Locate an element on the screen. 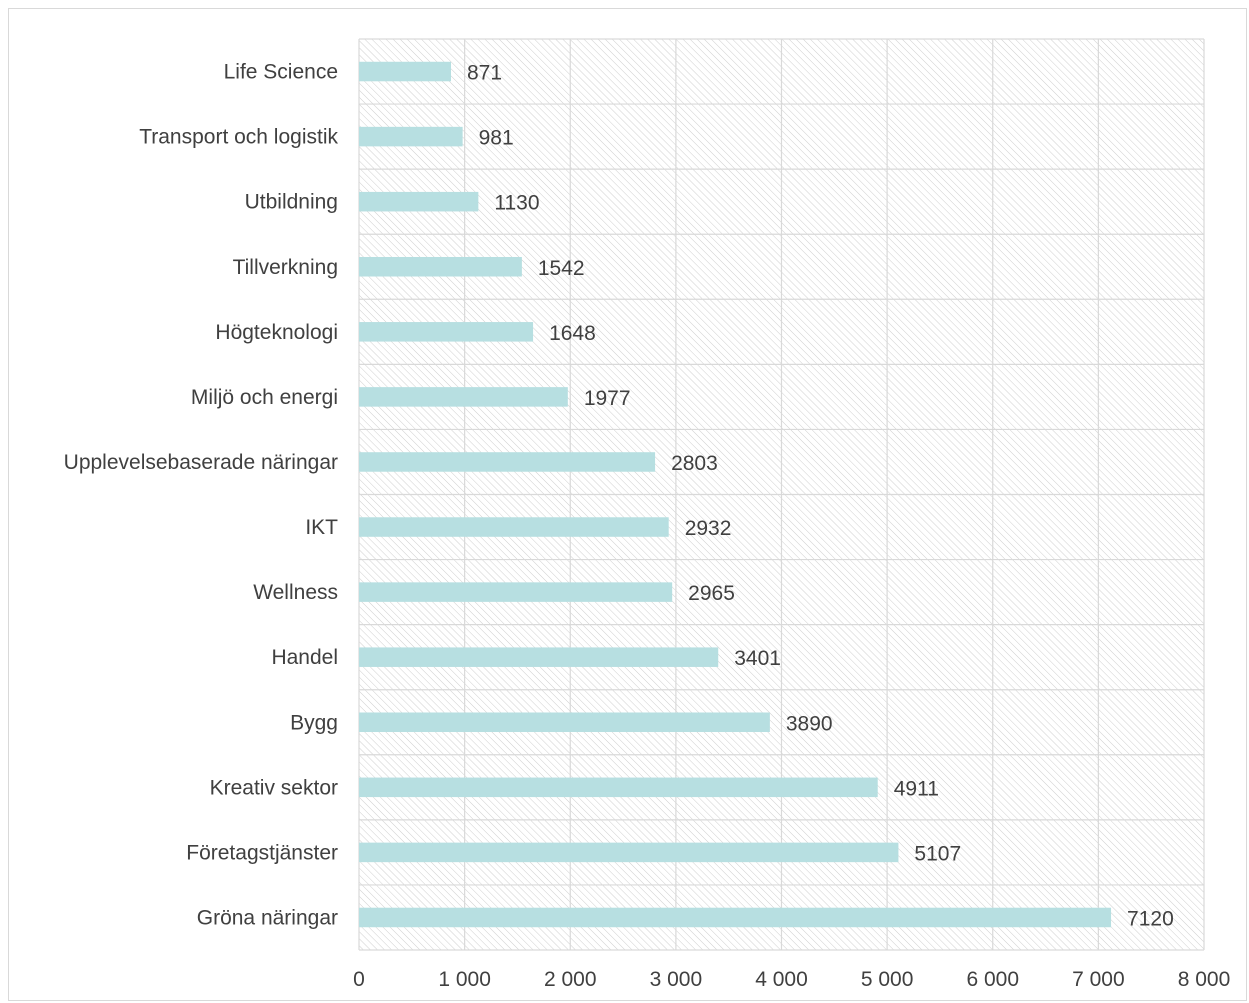 This screenshot has width=1249, height=1003. x-tick-label: 4 000 is located at coordinates (781, 979).